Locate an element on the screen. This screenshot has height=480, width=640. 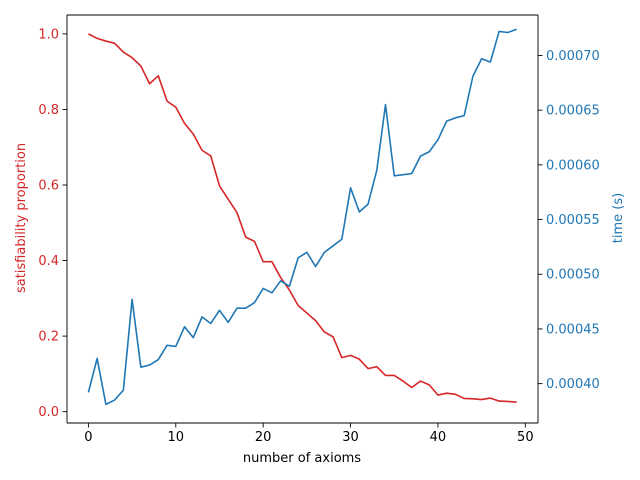
right-y-tick-label: 0.00045 is located at coordinates (573, 329).